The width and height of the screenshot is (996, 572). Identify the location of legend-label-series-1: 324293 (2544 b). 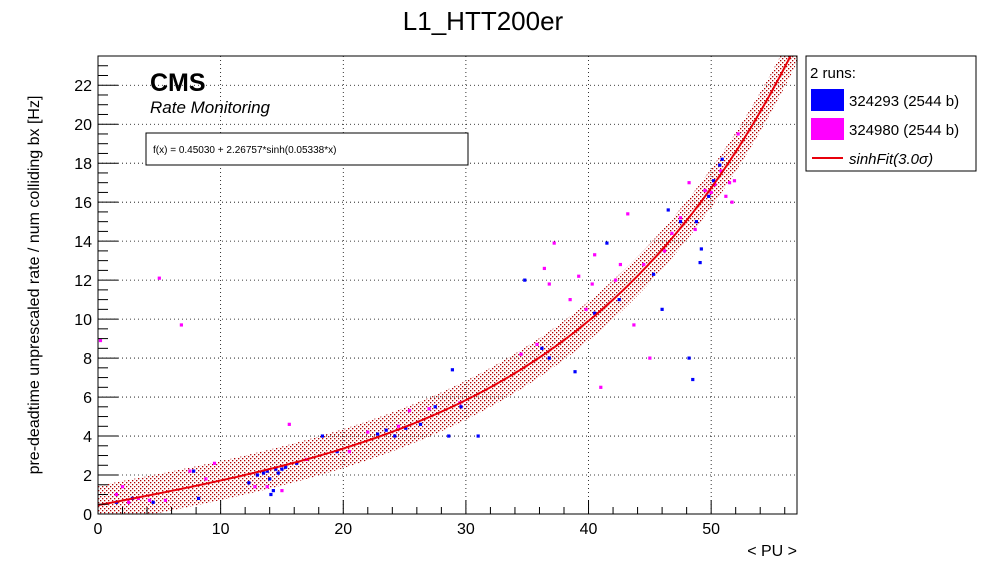
(904, 101).